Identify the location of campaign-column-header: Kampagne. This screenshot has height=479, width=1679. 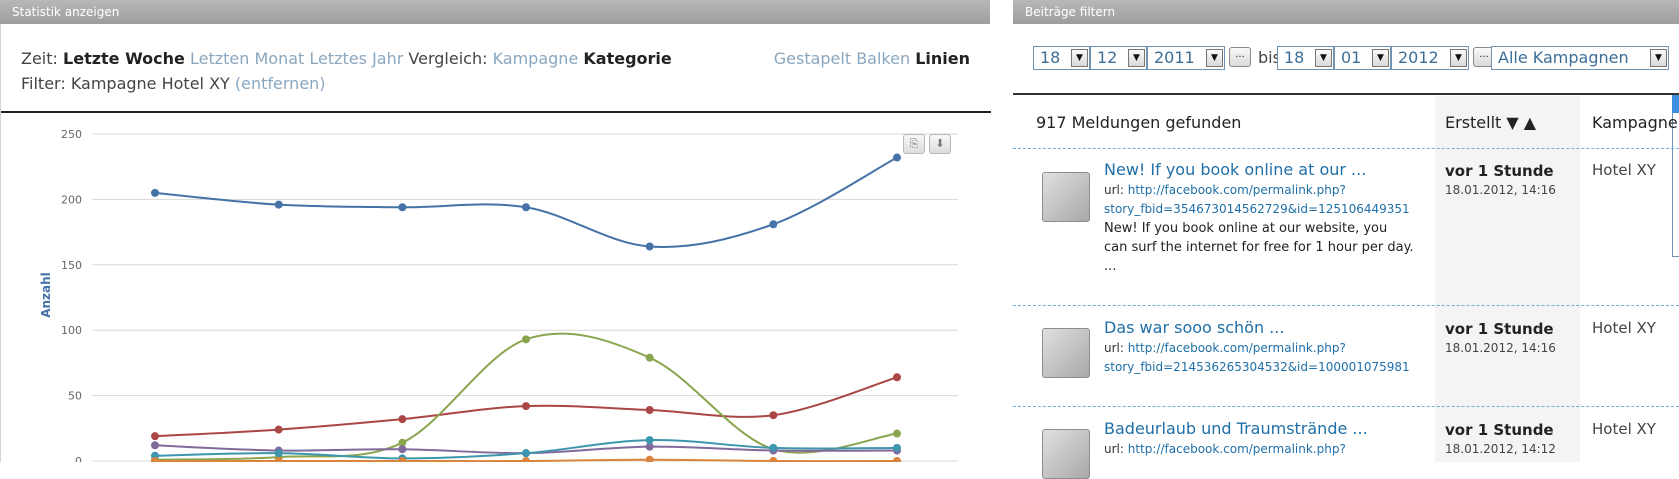
(1635, 122).